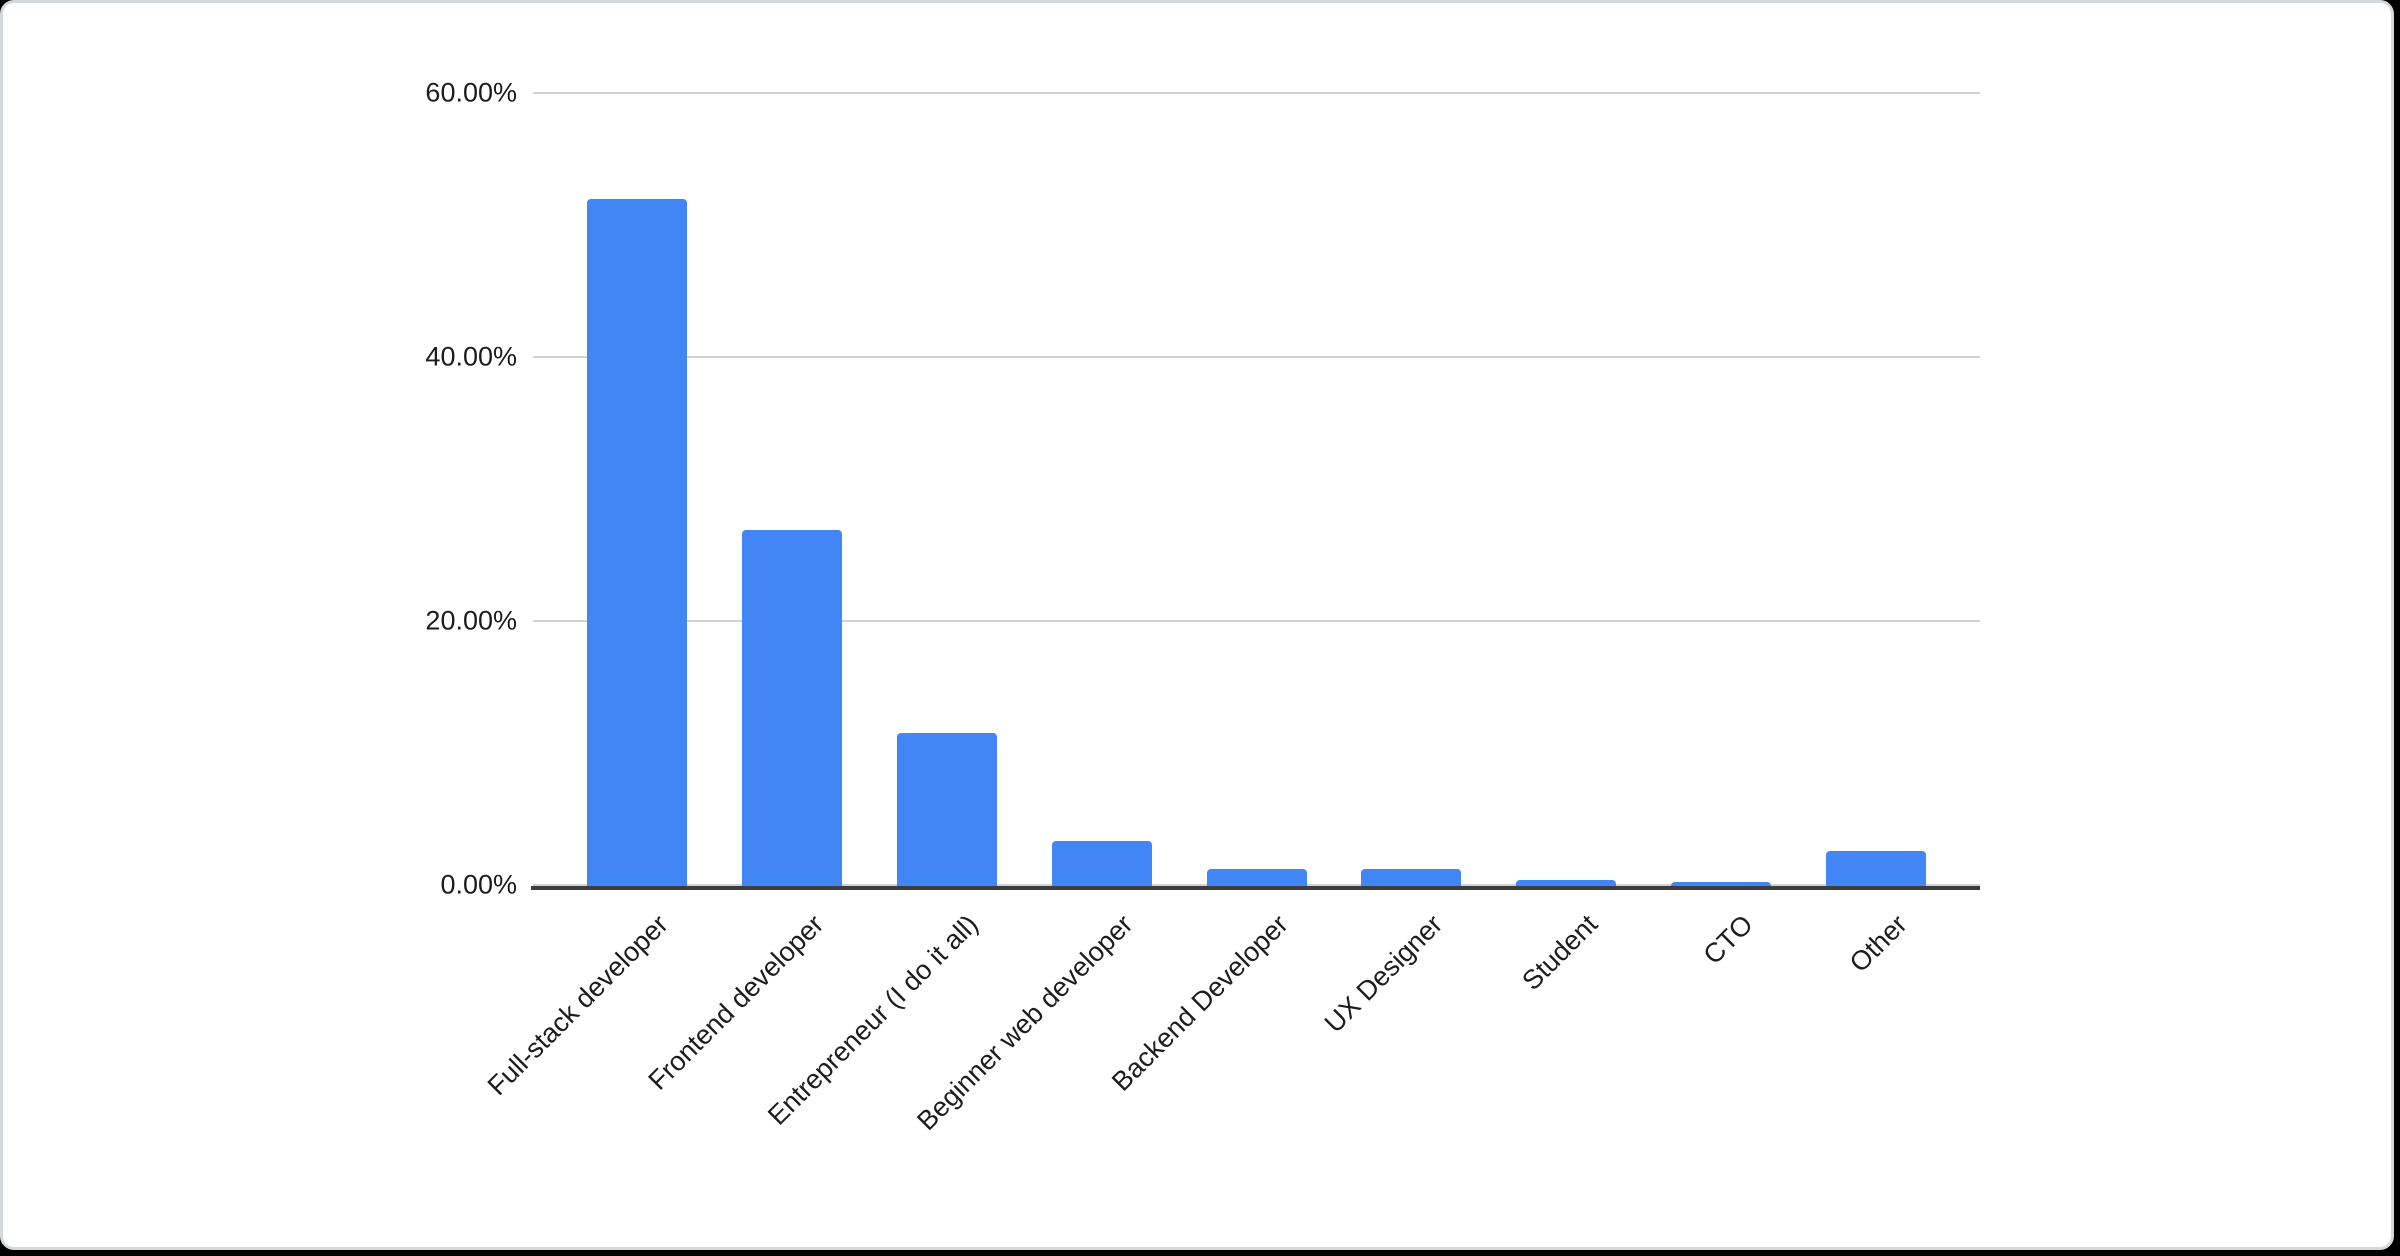  I want to click on bar-student, so click(1566, 883).